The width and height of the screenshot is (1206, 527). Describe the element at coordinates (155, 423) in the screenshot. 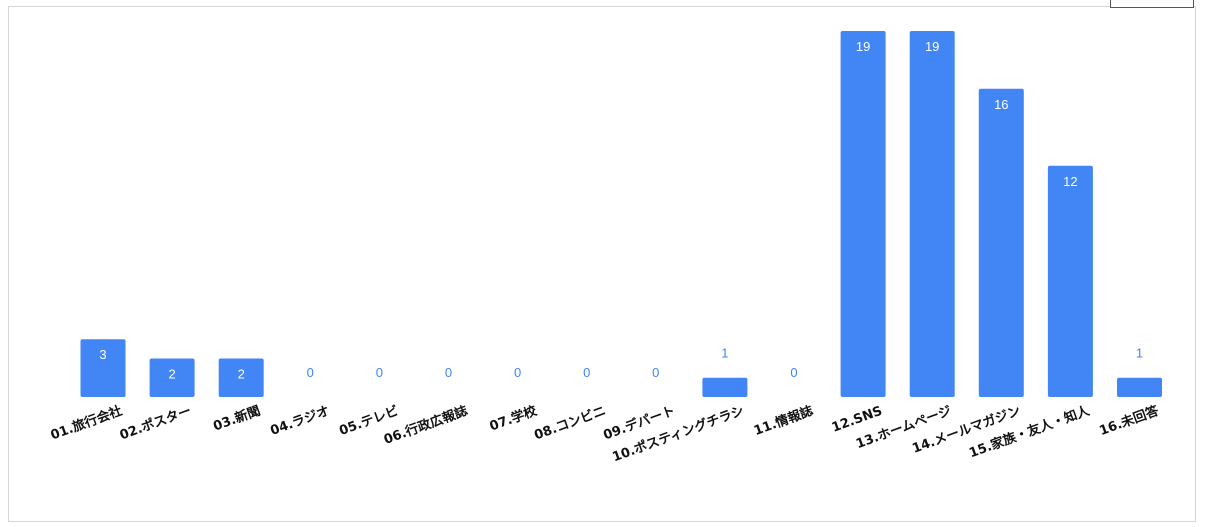

I see `x-tick-label-2: 02.ポスター` at that location.